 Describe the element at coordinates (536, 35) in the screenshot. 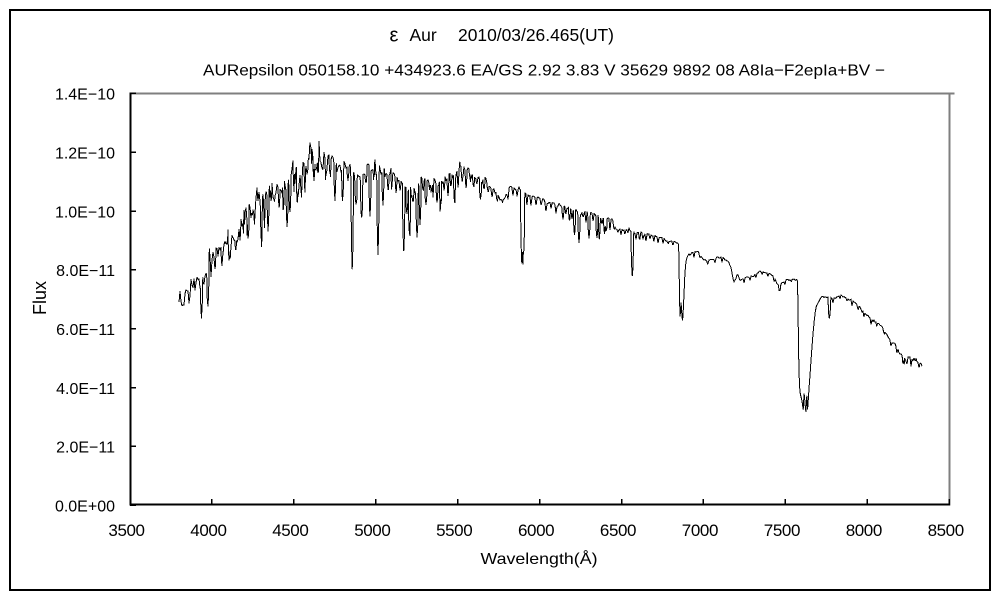

I see `svg-text: 2010/03/26.465(UT)` at that location.